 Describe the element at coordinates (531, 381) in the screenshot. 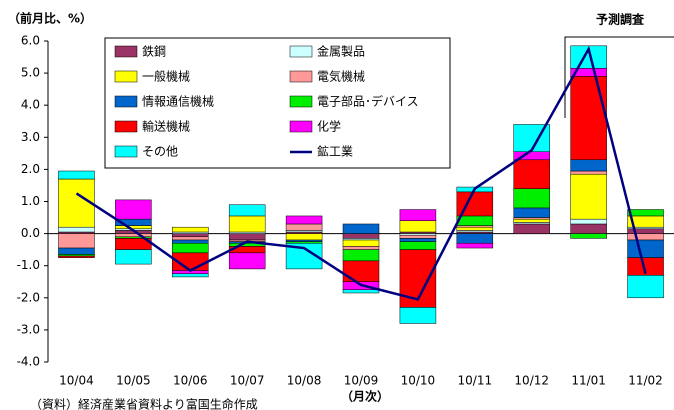

I see `x-tick-label: 10/12` at that location.